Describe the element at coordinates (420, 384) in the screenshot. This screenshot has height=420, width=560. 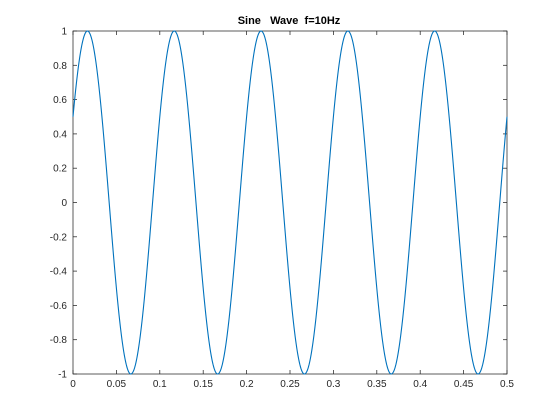
I see `x-tick-label: 0.4` at that location.